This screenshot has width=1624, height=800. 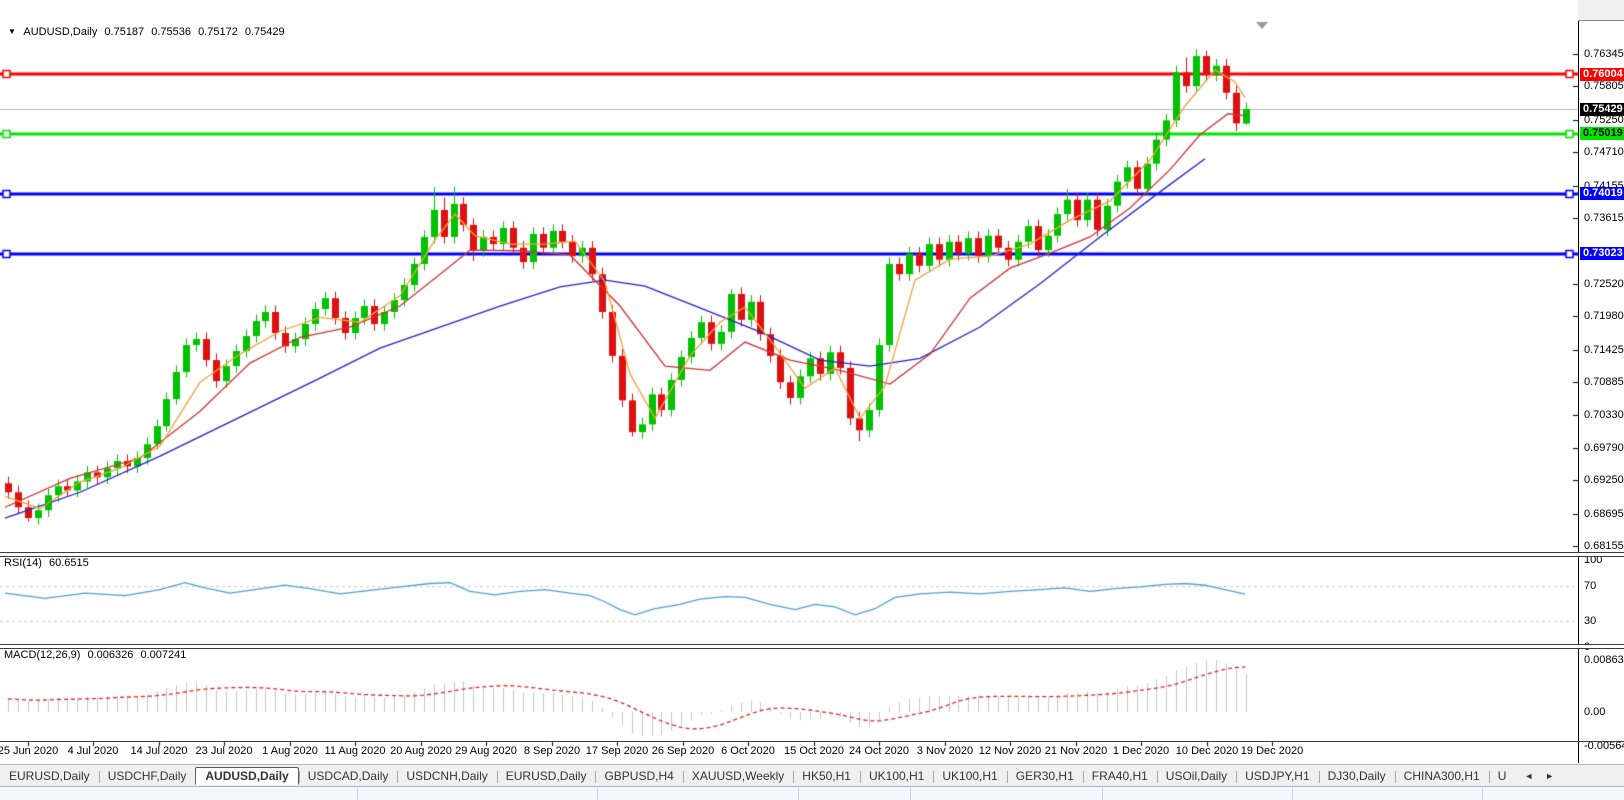 I want to click on price-tick-label: 0.68155, so click(x=1604, y=546).